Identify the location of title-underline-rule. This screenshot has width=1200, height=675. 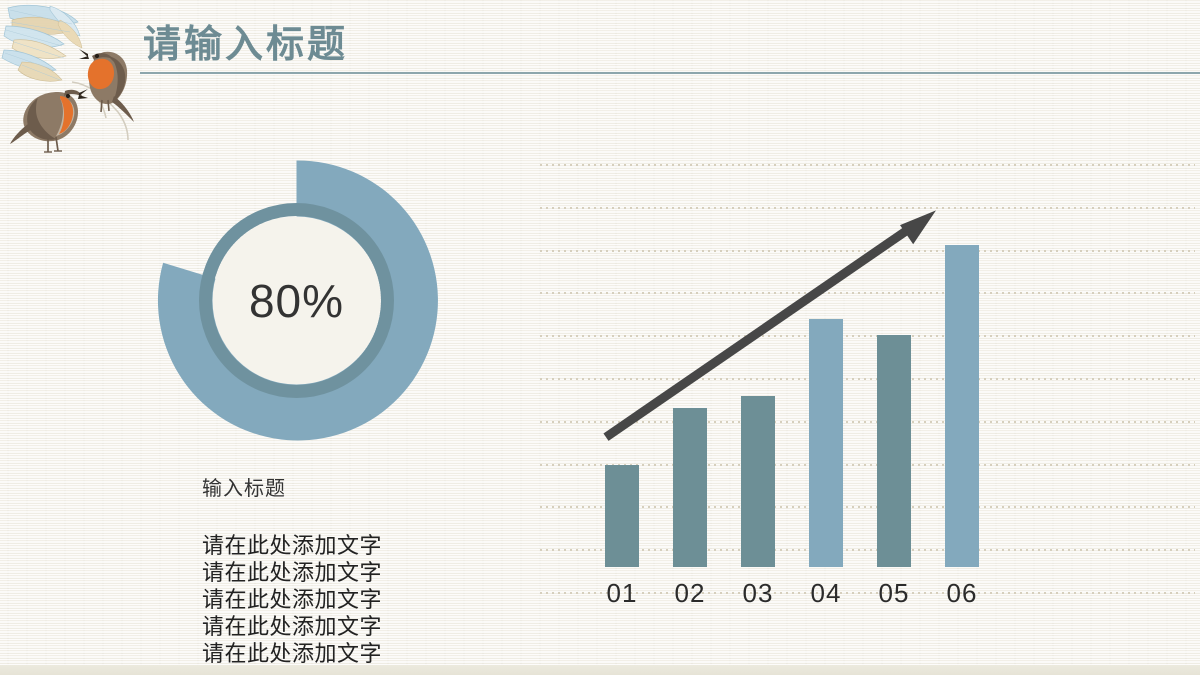
(670, 73).